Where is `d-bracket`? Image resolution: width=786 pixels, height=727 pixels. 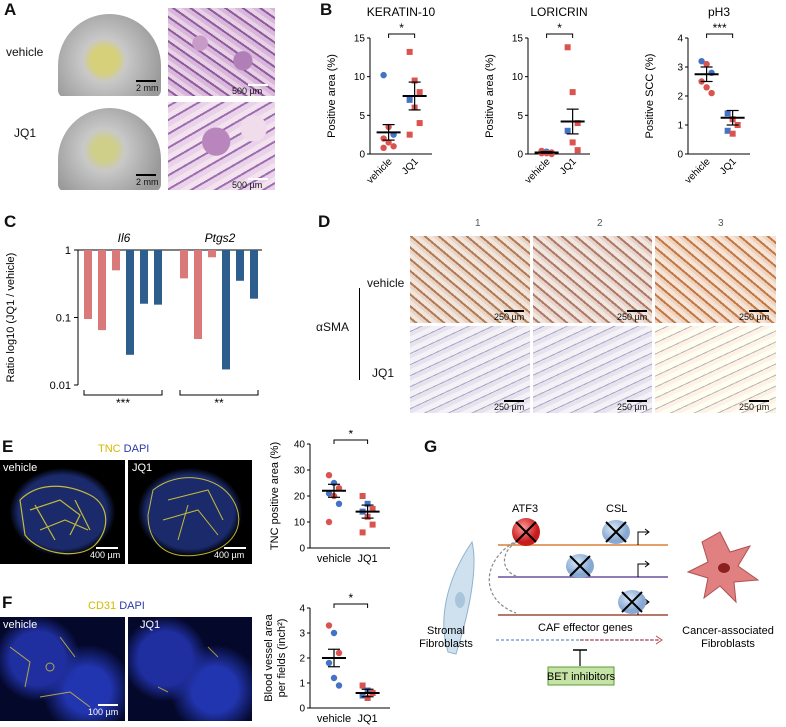 d-bracket is located at coordinates (359, 334).